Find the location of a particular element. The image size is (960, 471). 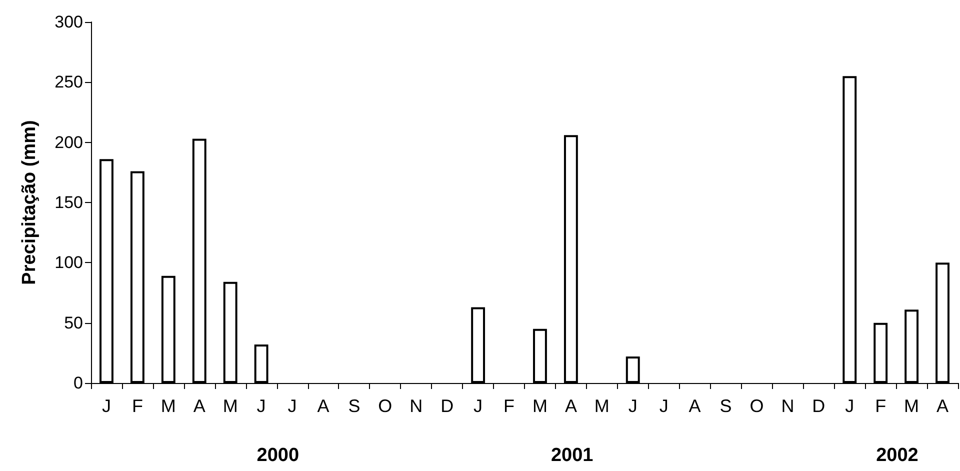

y-tick-label: 50 is located at coordinates (73, 322).